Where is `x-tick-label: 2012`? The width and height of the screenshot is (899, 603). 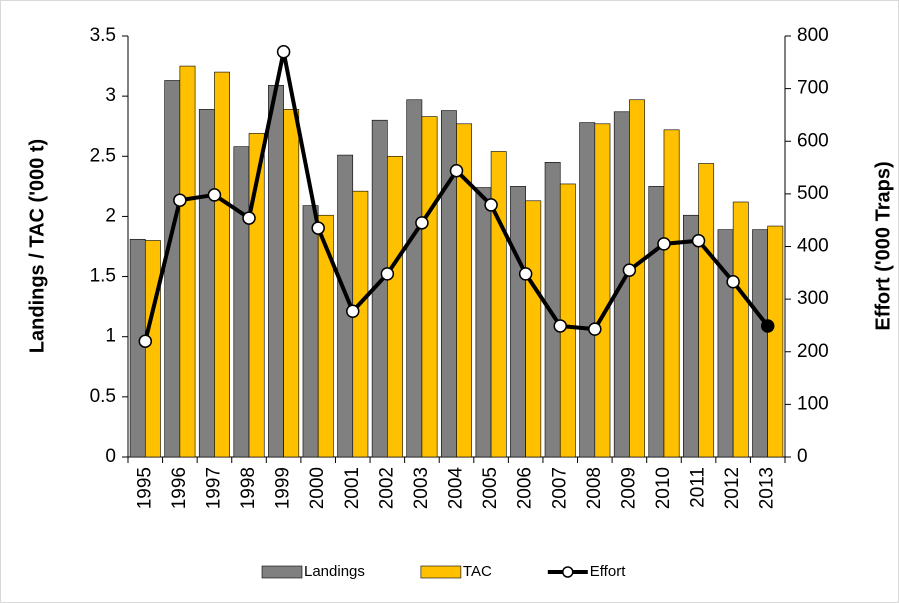
x-tick-label: 2012 is located at coordinates (732, 488).